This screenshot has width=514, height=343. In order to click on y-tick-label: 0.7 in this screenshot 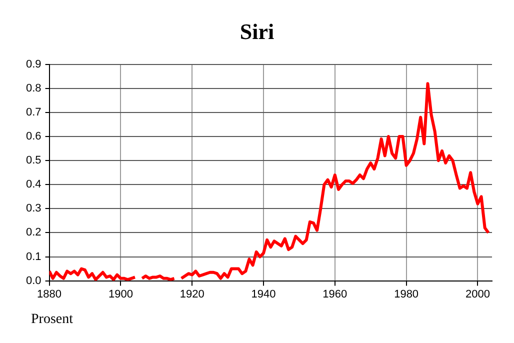, I will do `click(34, 112)`.